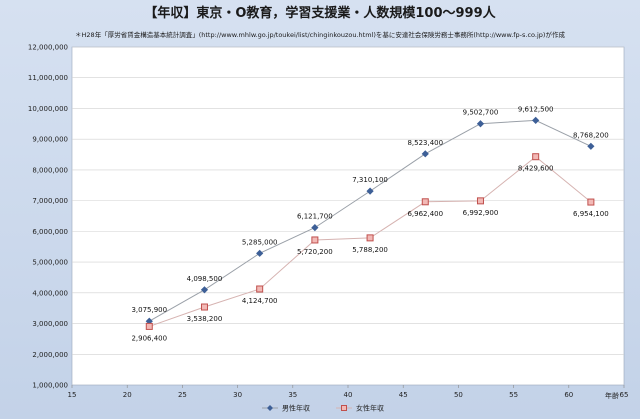 The image size is (640, 419). I want to click on male-data-label: 8,768,200, so click(591, 135).